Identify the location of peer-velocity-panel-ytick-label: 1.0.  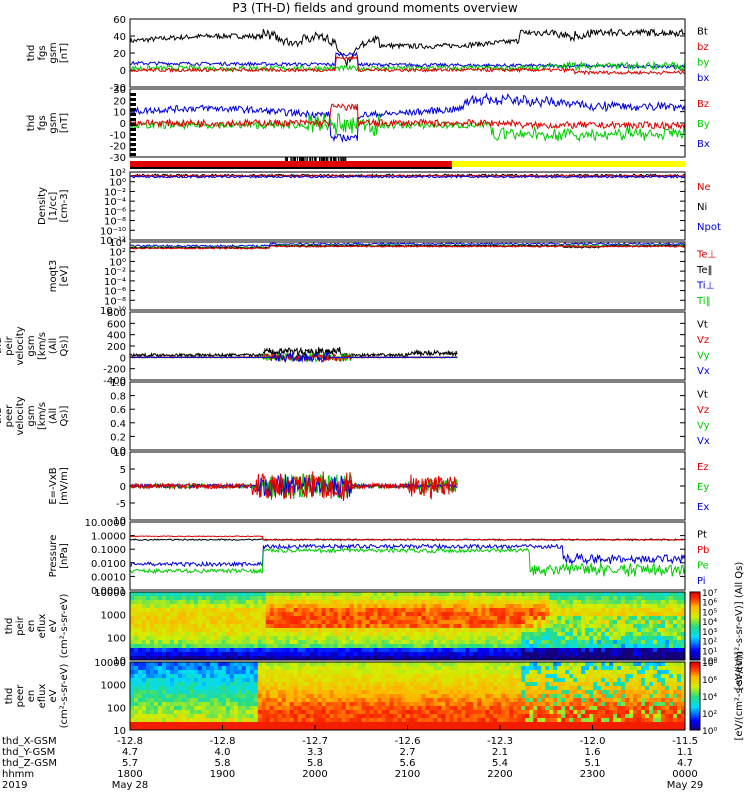
(118, 383).